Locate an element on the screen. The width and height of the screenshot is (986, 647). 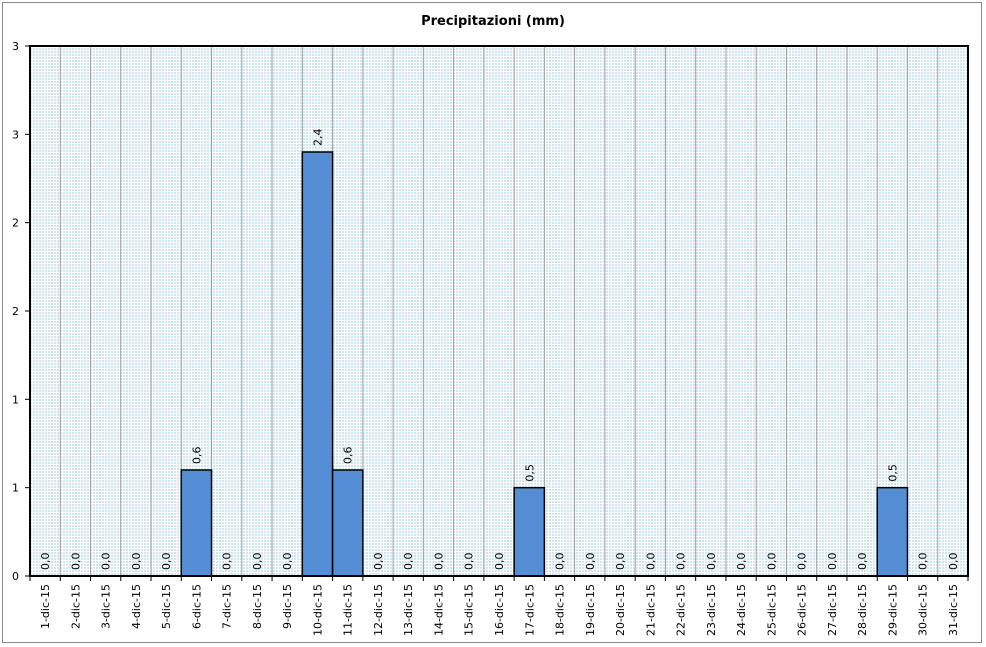
data-label-15-dic-15: 0,0 is located at coordinates (469, 562).